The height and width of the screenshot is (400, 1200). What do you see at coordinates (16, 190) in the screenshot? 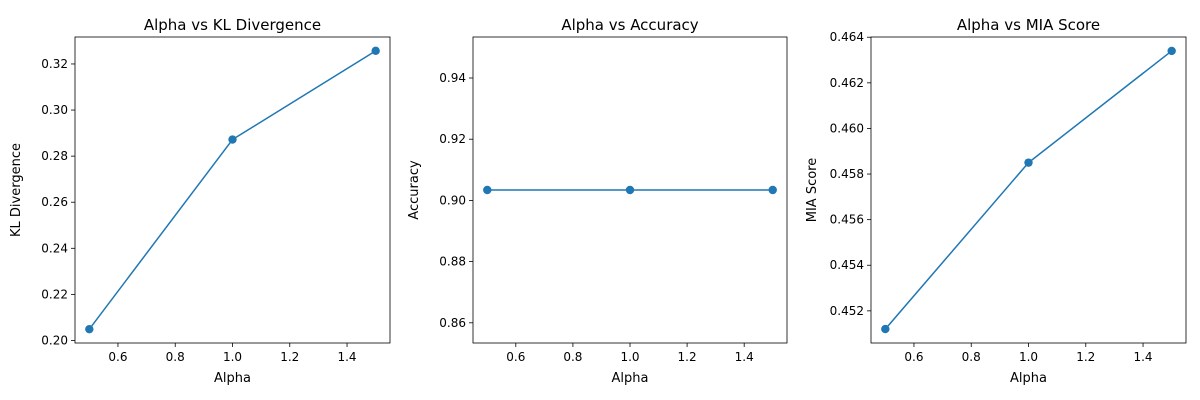
I see `y-axis-label: KL Divergence` at bounding box center [16, 190].